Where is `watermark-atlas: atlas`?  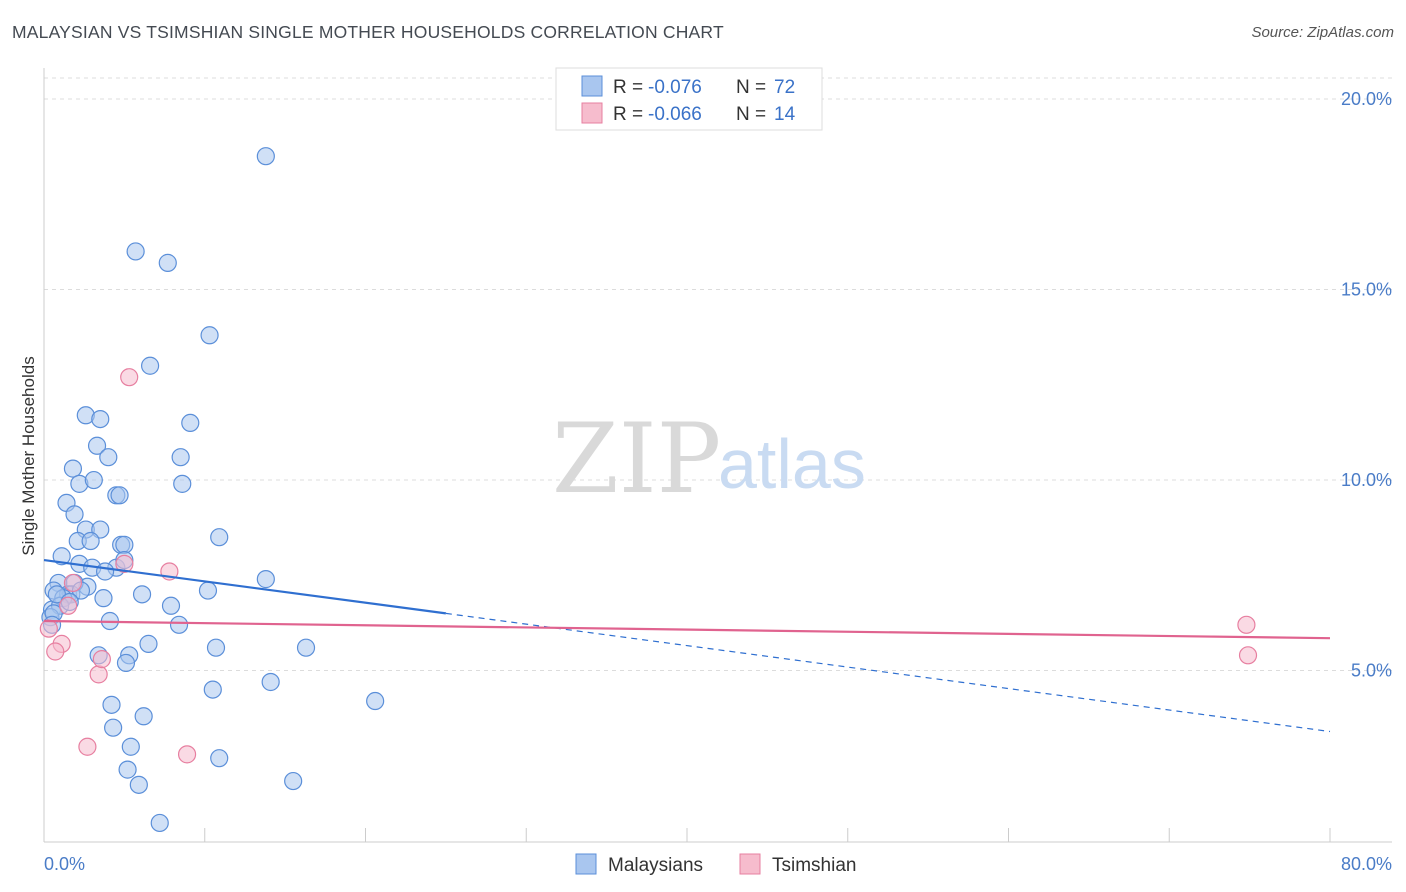
watermark-atlas: atlas is located at coordinates (792, 464).